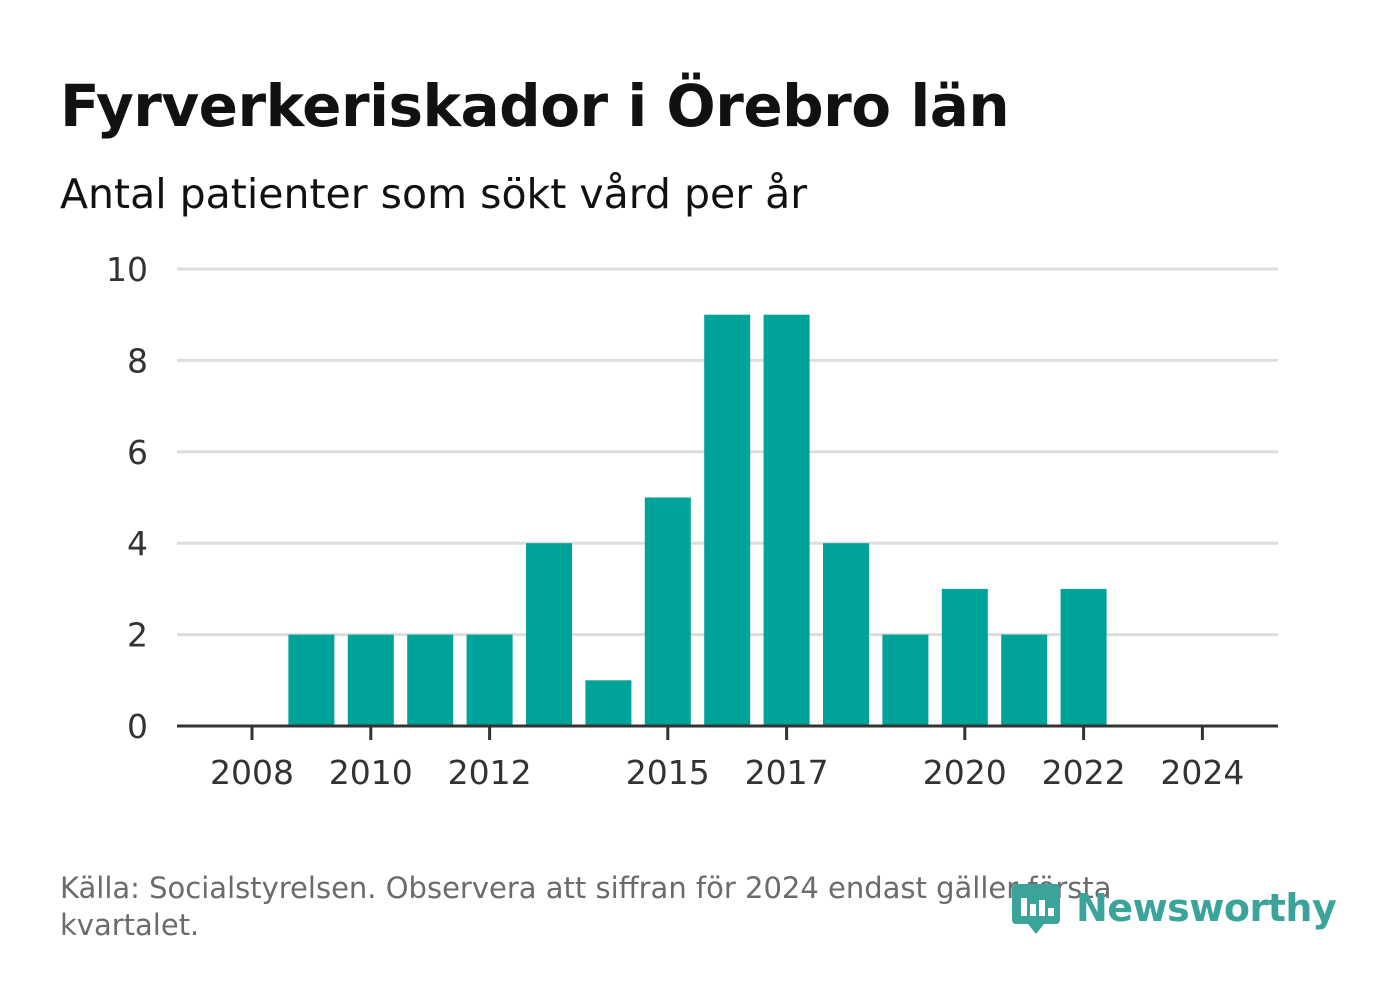  What do you see at coordinates (137, 635) in the screenshot?
I see `y-tick-label: 2` at bounding box center [137, 635].